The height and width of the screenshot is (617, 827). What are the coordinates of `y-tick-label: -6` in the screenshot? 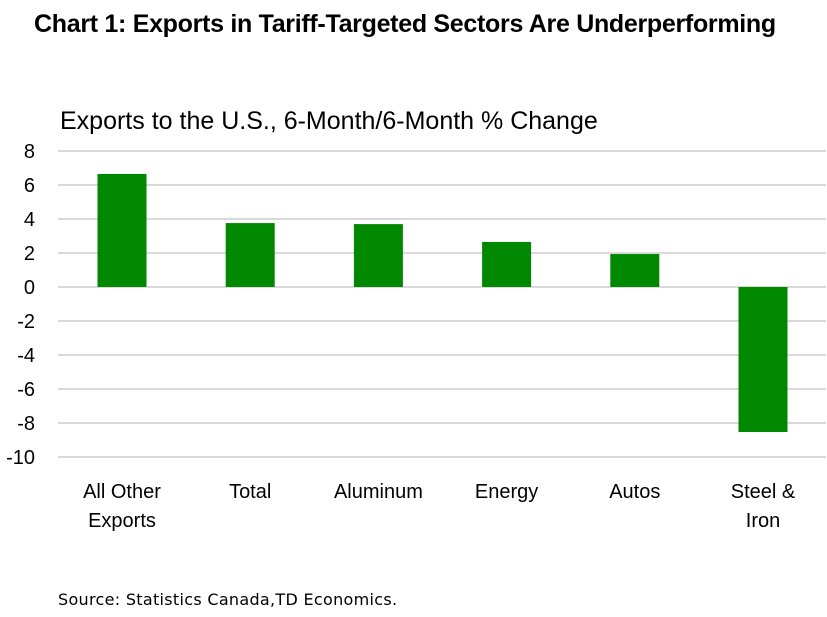 It's located at (26, 390).